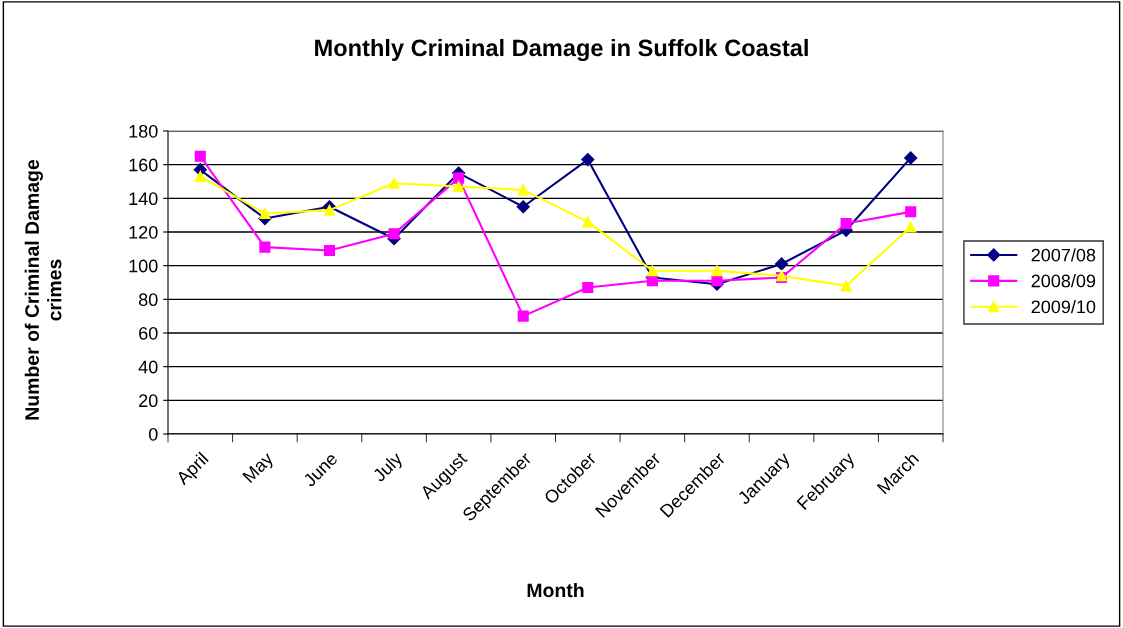 This screenshot has width=1123, height=628. Describe the element at coordinates (1063, 281) in the screenshot. I see `legend-label: 2008/09` at that location.